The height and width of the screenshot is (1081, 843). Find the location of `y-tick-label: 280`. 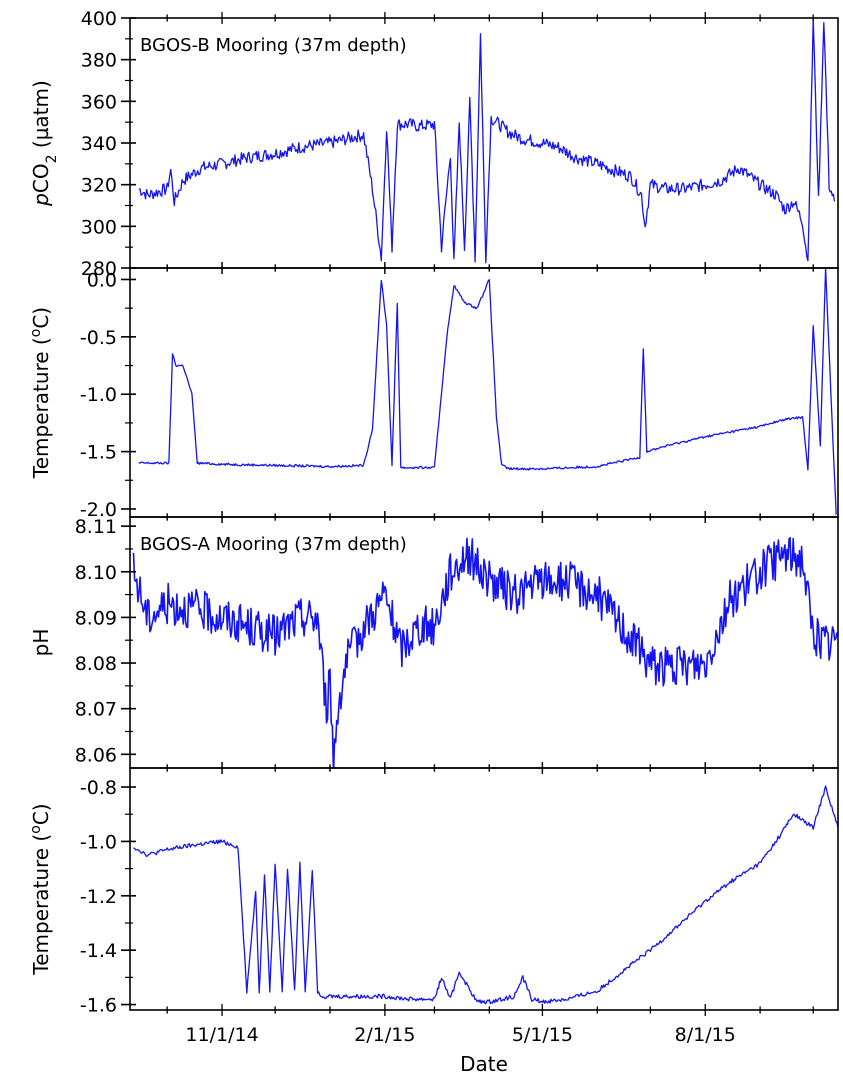

y-tick-label: 280 is located at coordinates (99, 269).